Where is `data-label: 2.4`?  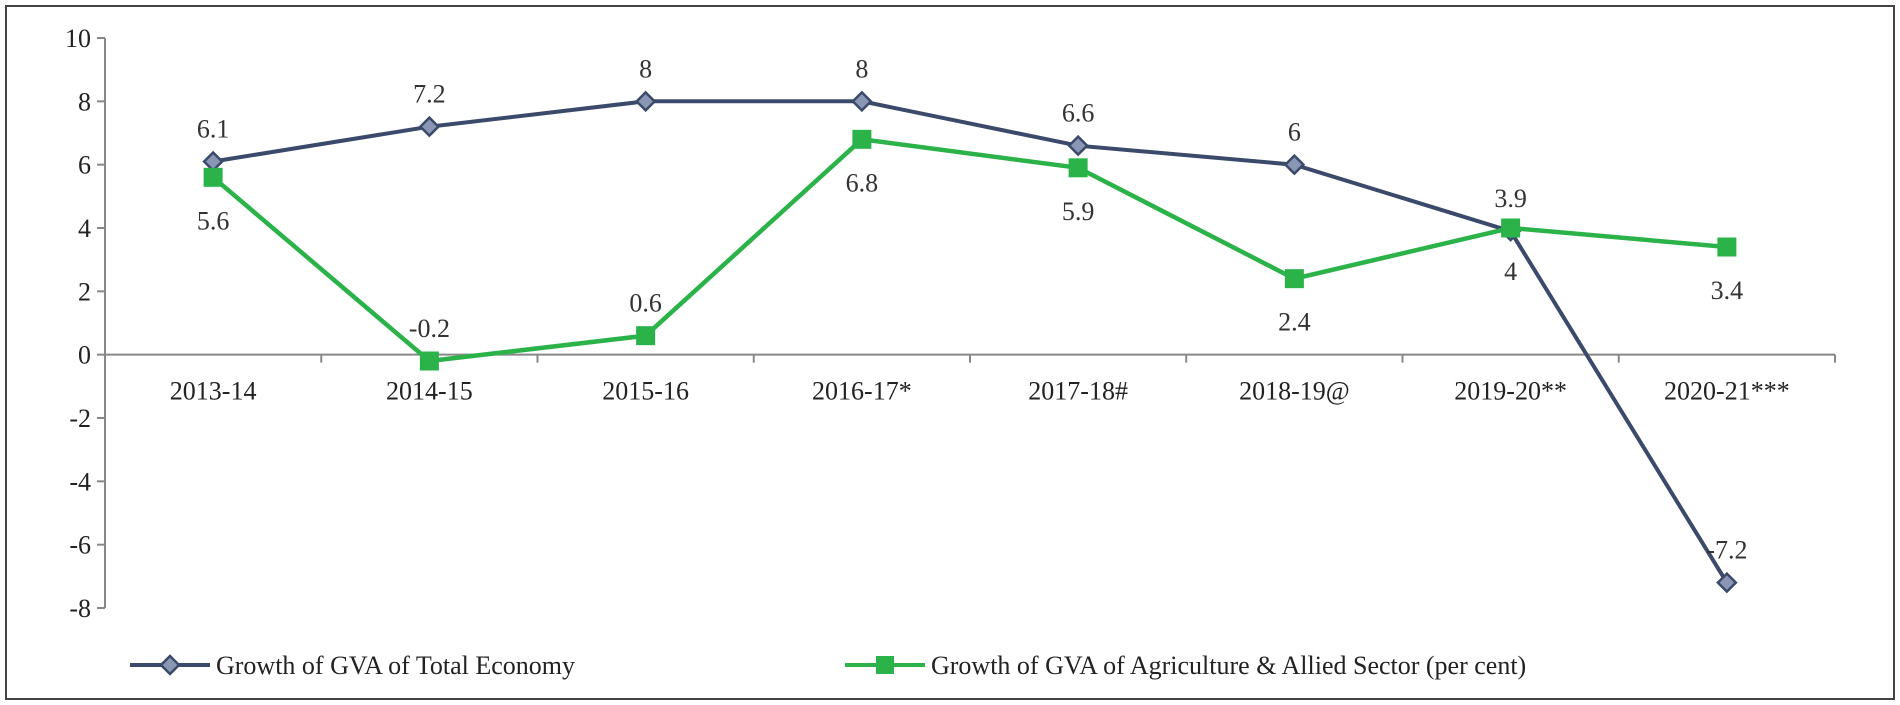
data-label: 2.4 is located at coordinates (1294, 322).